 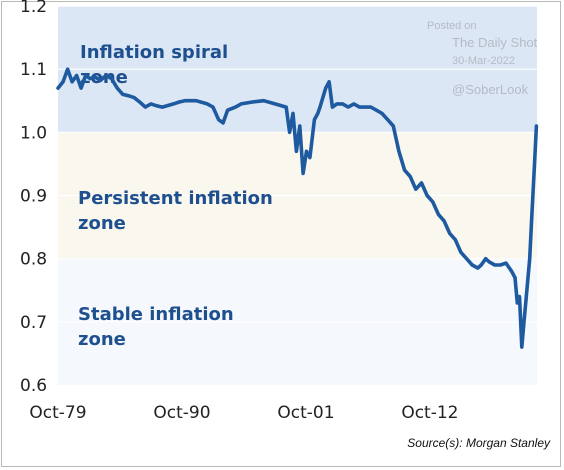 I want to click on zone-label-line1: Stable inflation, so click(x=156, y=314).